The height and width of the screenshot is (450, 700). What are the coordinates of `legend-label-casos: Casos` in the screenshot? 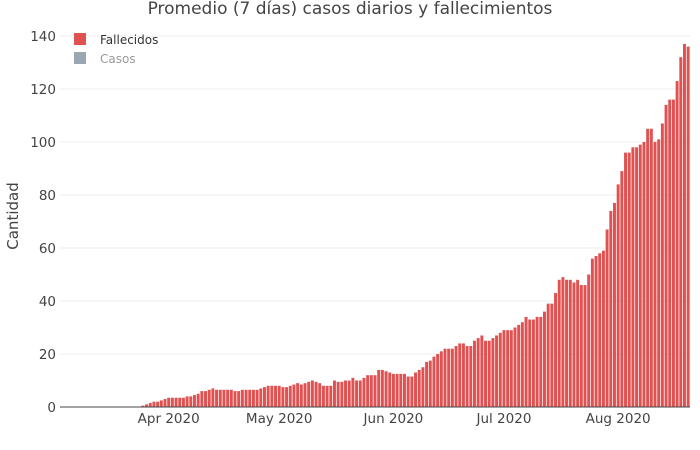 It's located at (118, 59).